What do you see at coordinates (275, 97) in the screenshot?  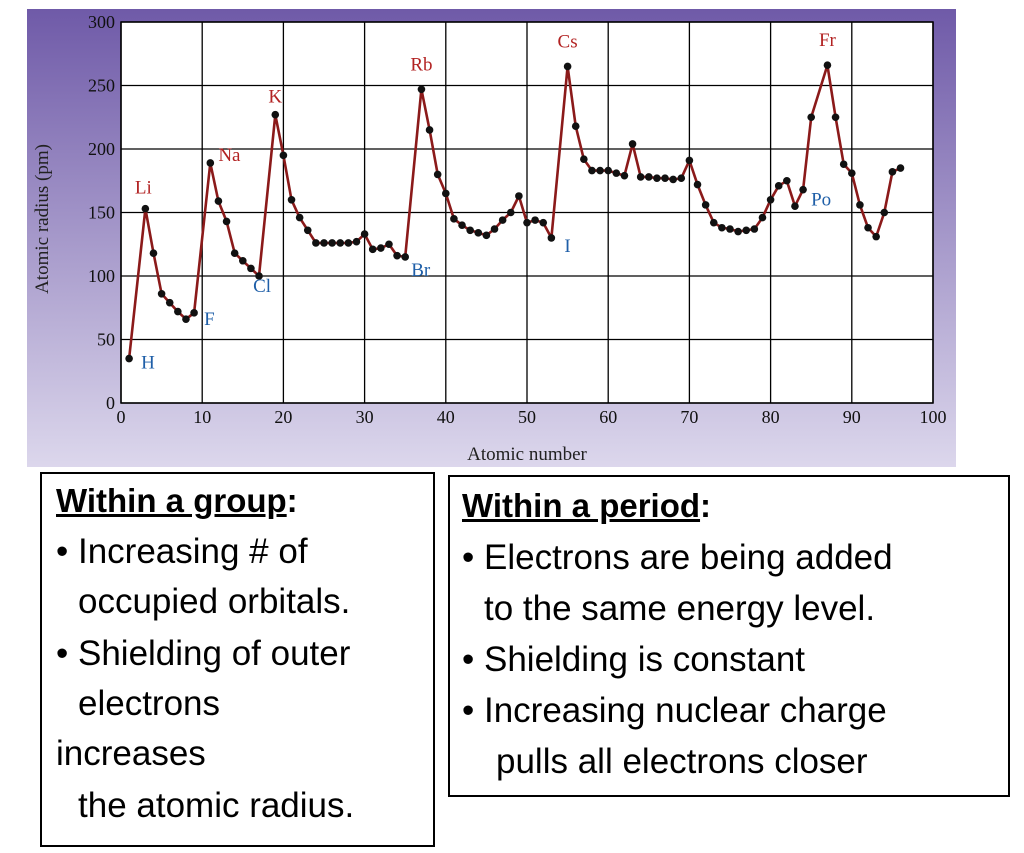 I see `element-label: K` at bounding box center [275, 97].